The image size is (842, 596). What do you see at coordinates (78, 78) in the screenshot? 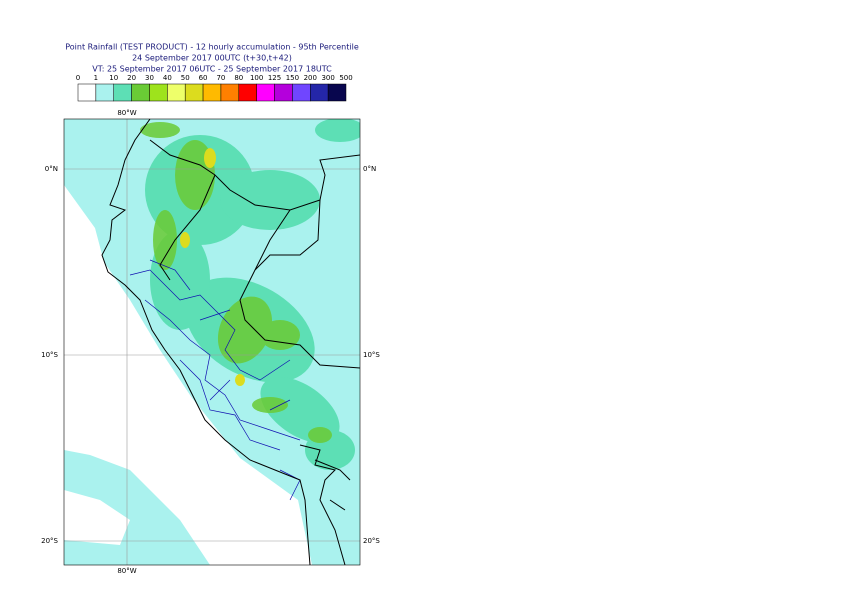
I see `legend-label: 0` at bounding box center [78, 78].